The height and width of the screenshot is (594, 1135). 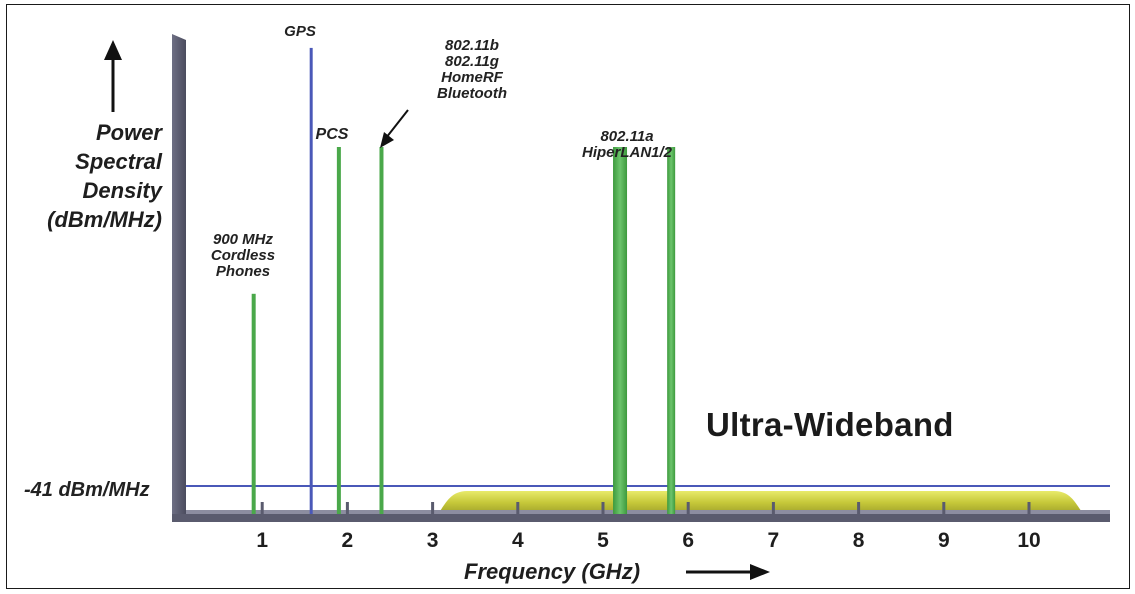 What do you see at coordinates (648, 527) in the screenshot?
I see `x-axis-ticks: 1 2 3 4 5 6 7 8 9 10` at bounding box center [648, 527].